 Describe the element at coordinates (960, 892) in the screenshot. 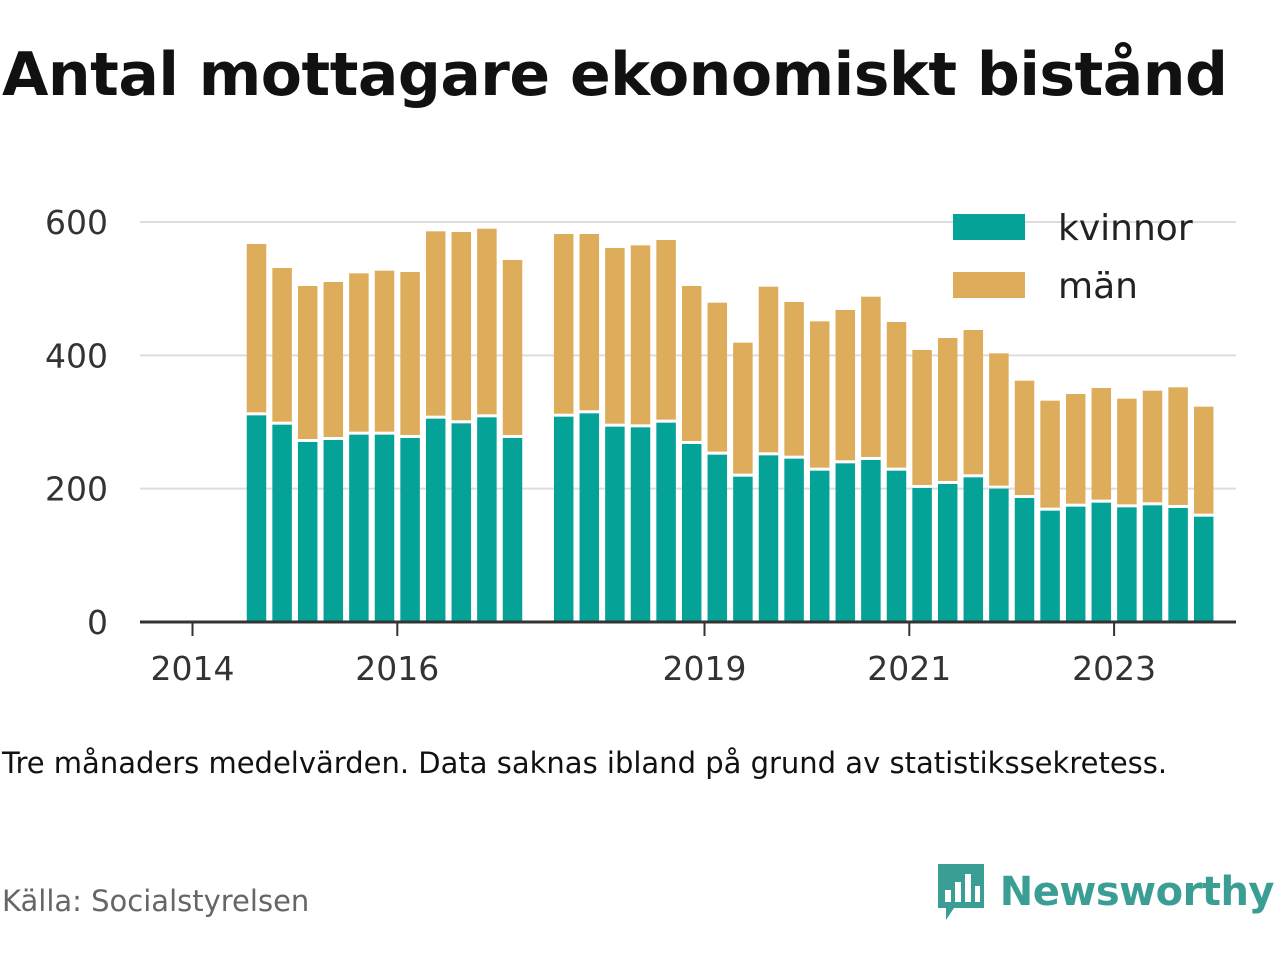

I see `newsworthy-logo-icon` at that location.